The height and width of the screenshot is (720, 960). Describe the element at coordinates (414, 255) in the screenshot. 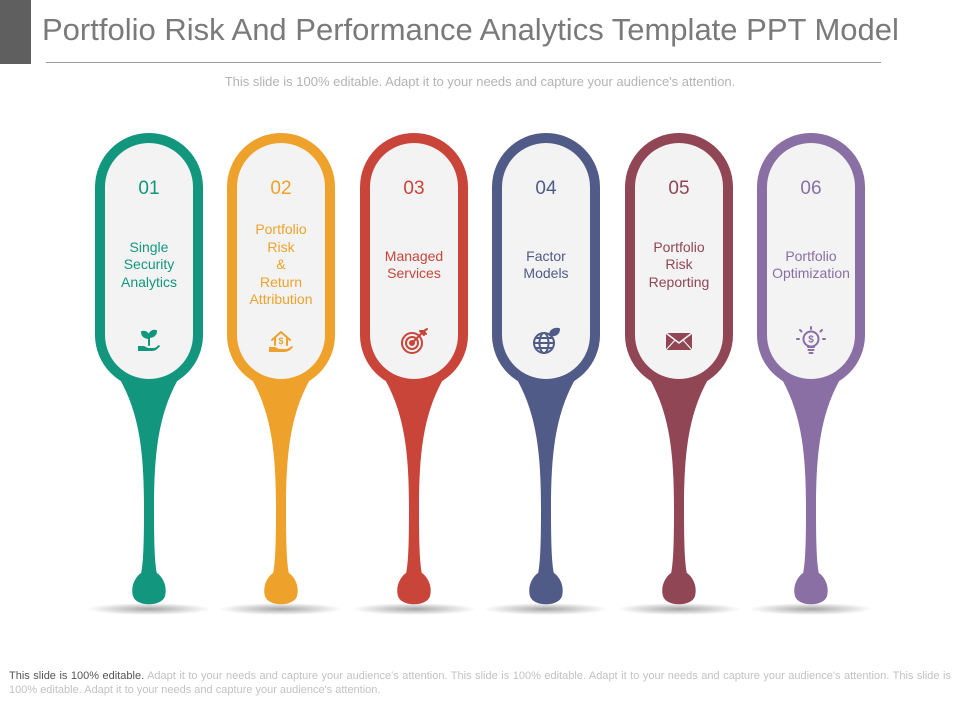

I see `step-label-line: Managed` at that location.